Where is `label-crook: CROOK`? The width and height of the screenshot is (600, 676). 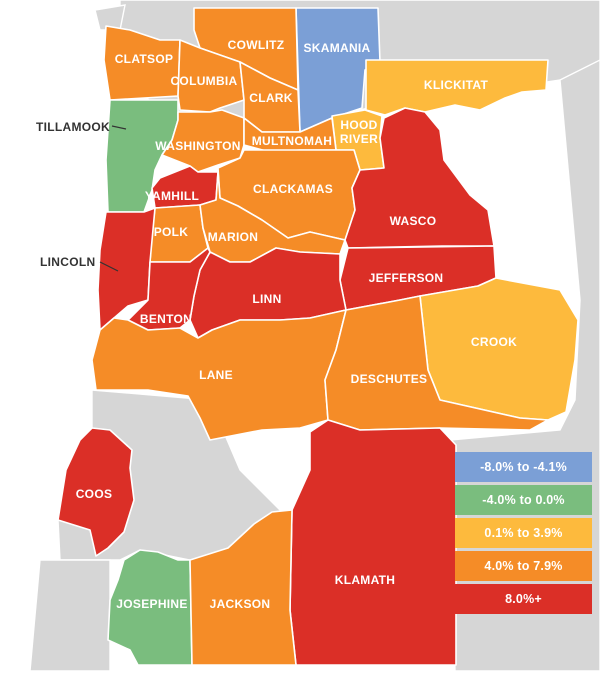
label-crook: CROOK is located at coordinates (494, 342).